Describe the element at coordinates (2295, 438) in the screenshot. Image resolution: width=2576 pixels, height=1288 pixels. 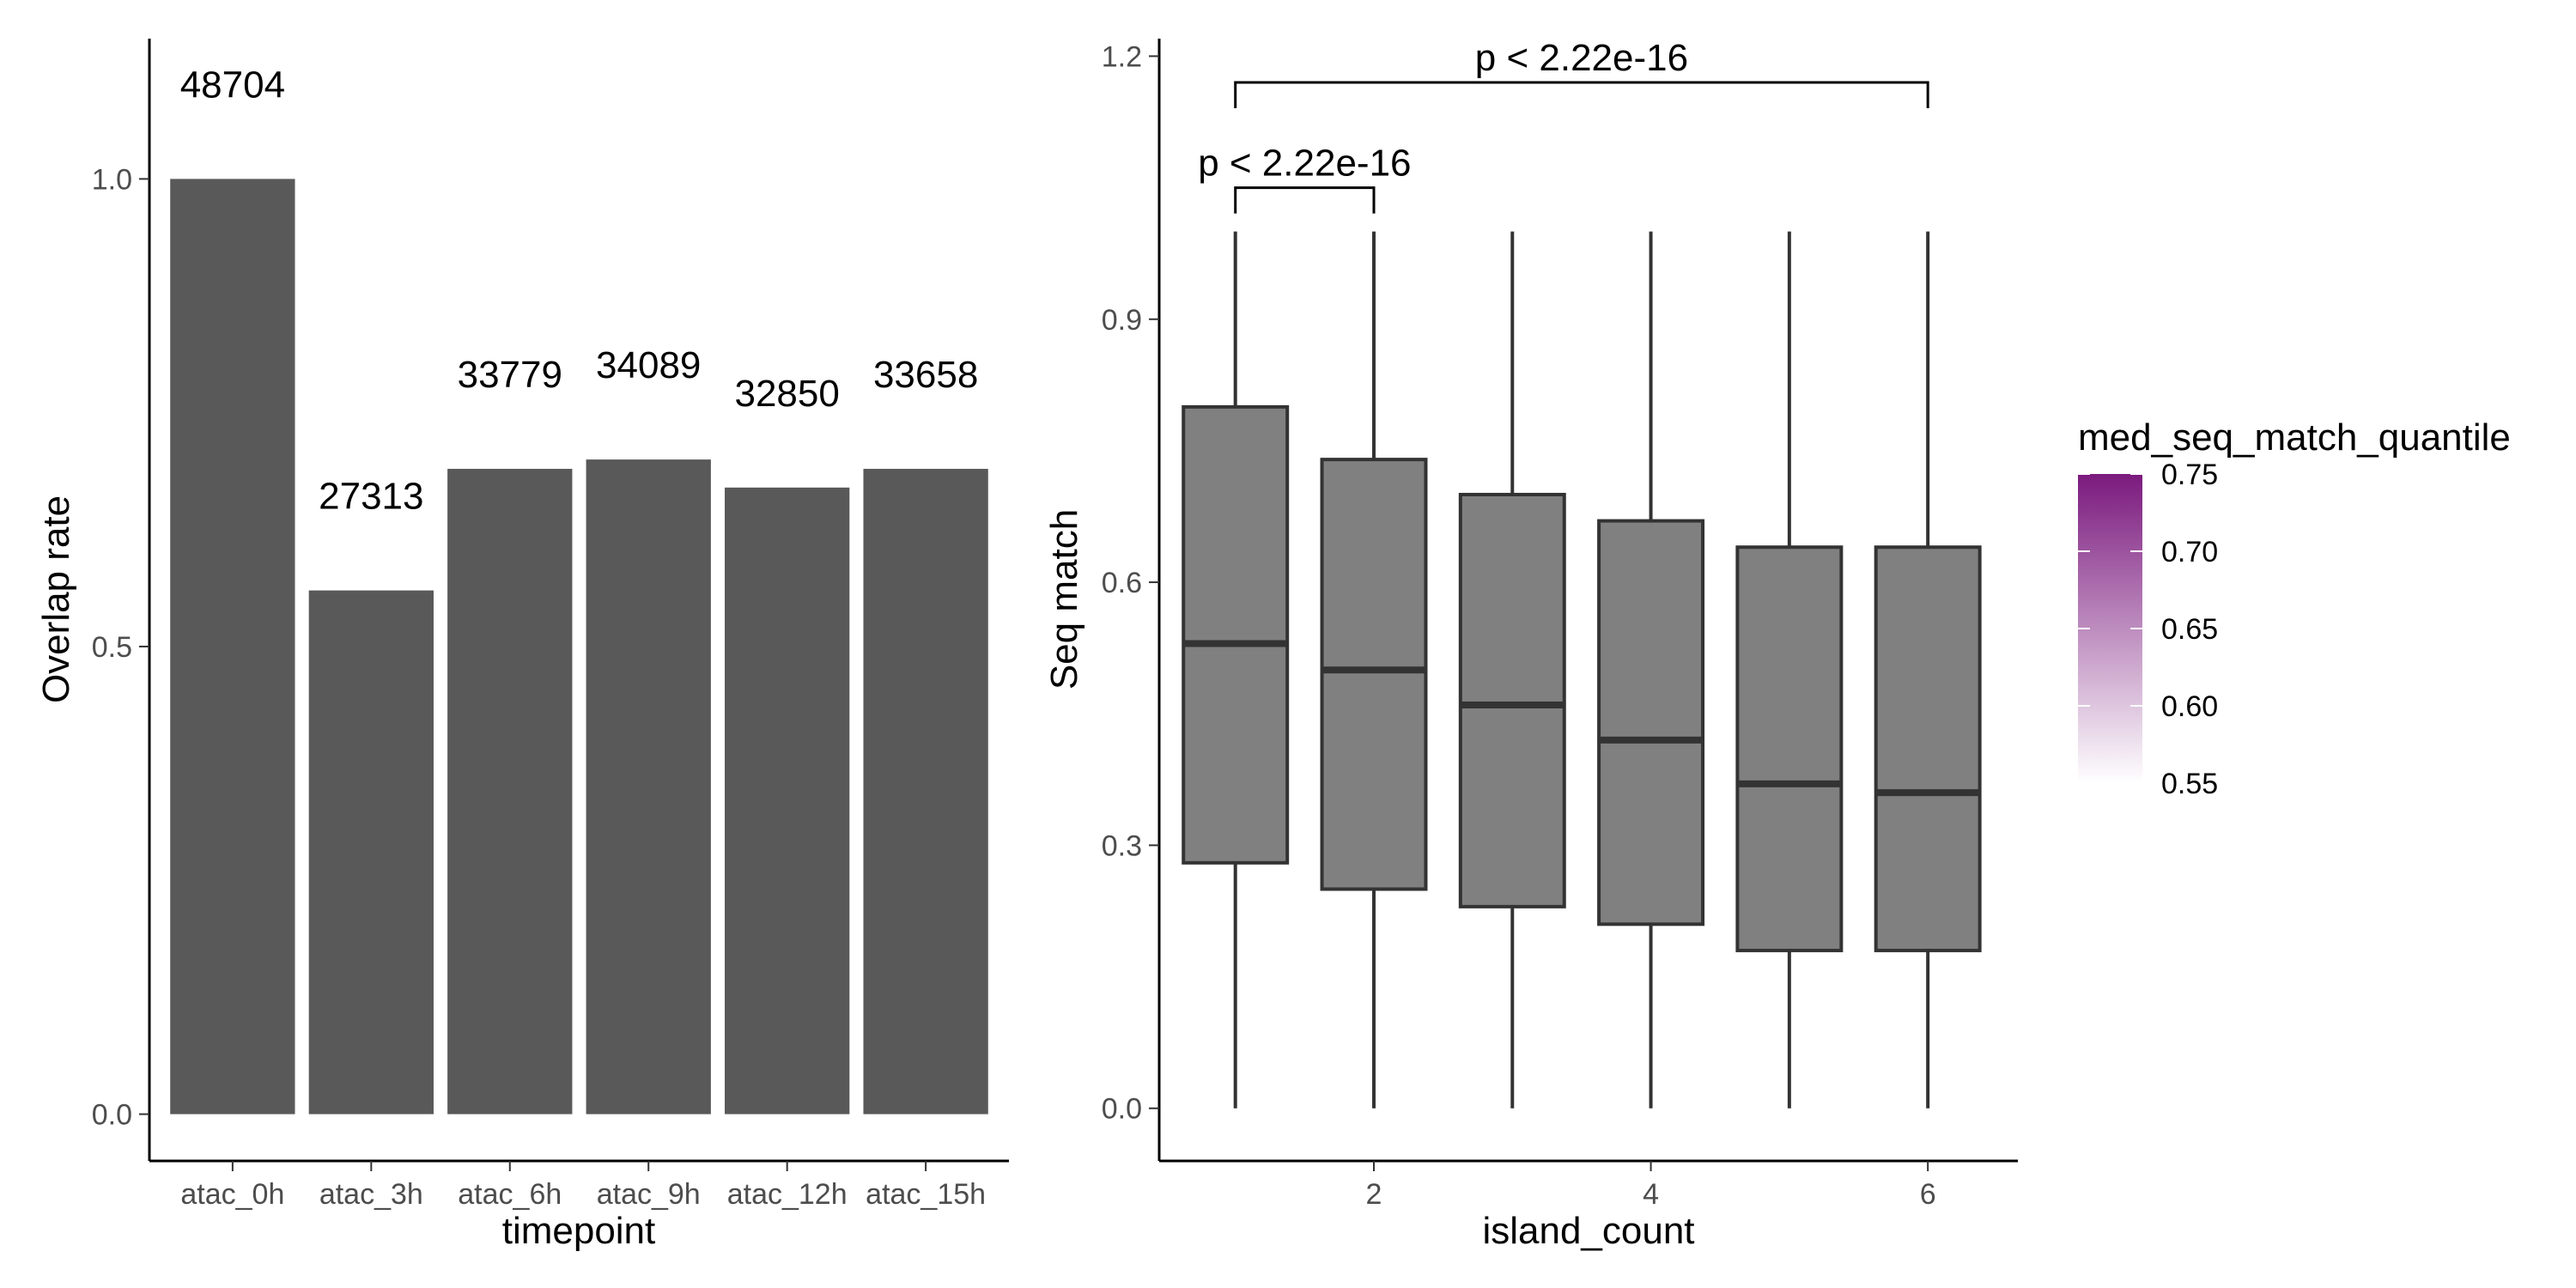
I see `legend-title: med_seq_match_quantile` at that location.